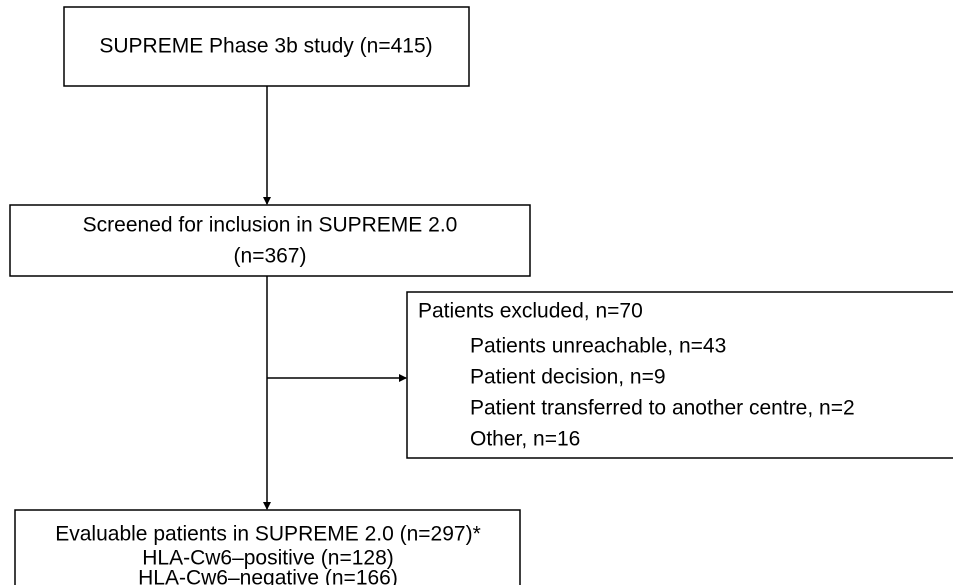 This screenshot has height=585, width=953. I want to click on box-text: Patient decision, n=9, so click(568, 377).